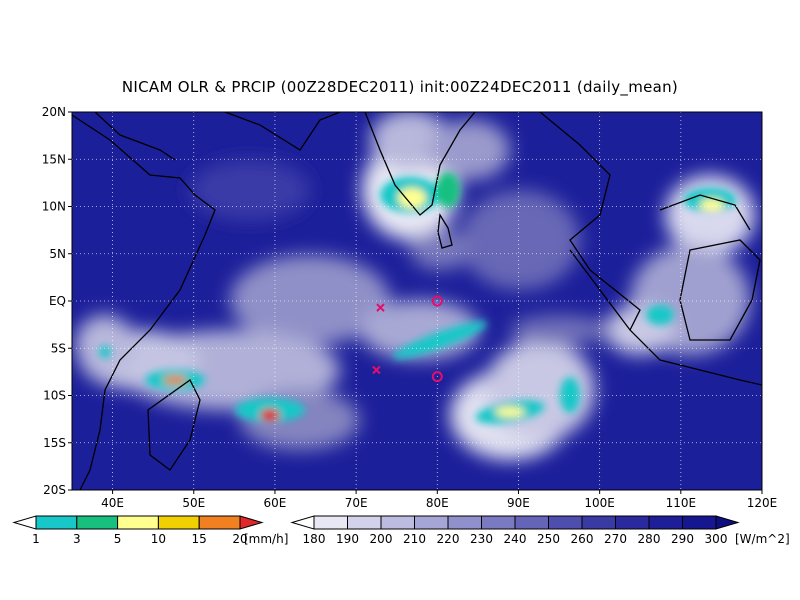 The width and height of the screenshot is (800, 600). What do you see at coordinates (174, 425) in the screenshot?
I see `madagascar-coast` at bounding box center [174, 425].